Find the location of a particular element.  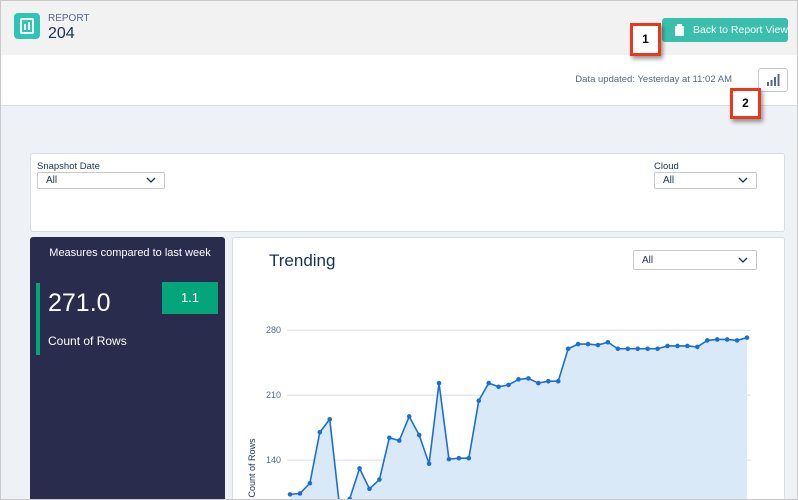

toolbar: Data updated: Yesterday at 11:02 AM is located at coordinates (399, 80).